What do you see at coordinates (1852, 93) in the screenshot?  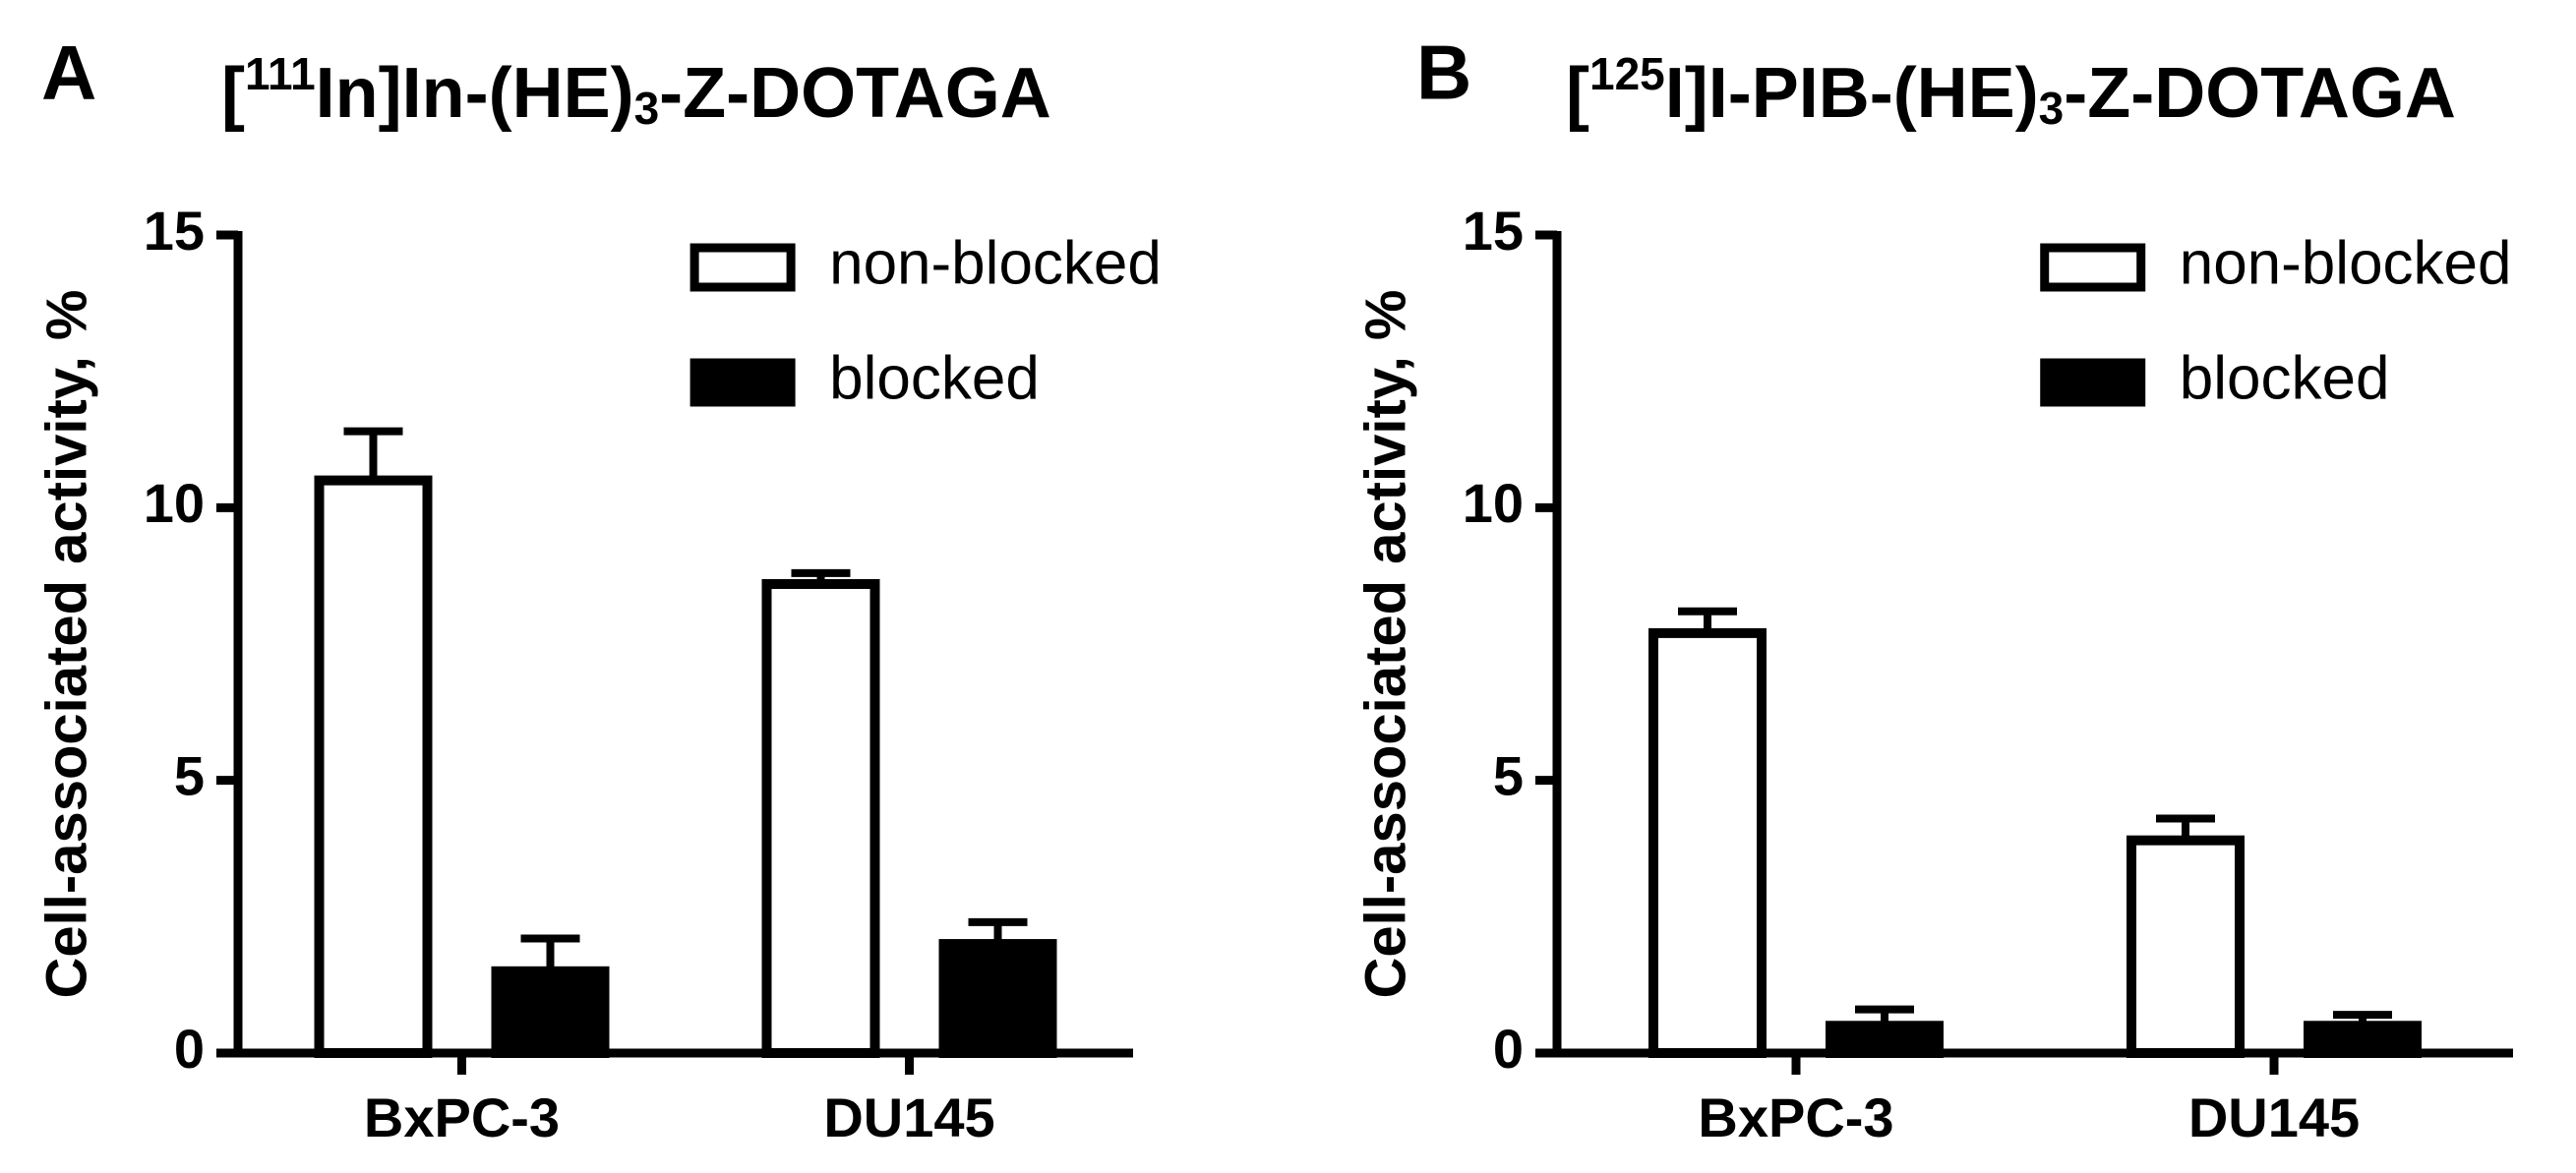 I see `title-part: I]I-PIB-(HE)` at bounding box center [1852, 93].